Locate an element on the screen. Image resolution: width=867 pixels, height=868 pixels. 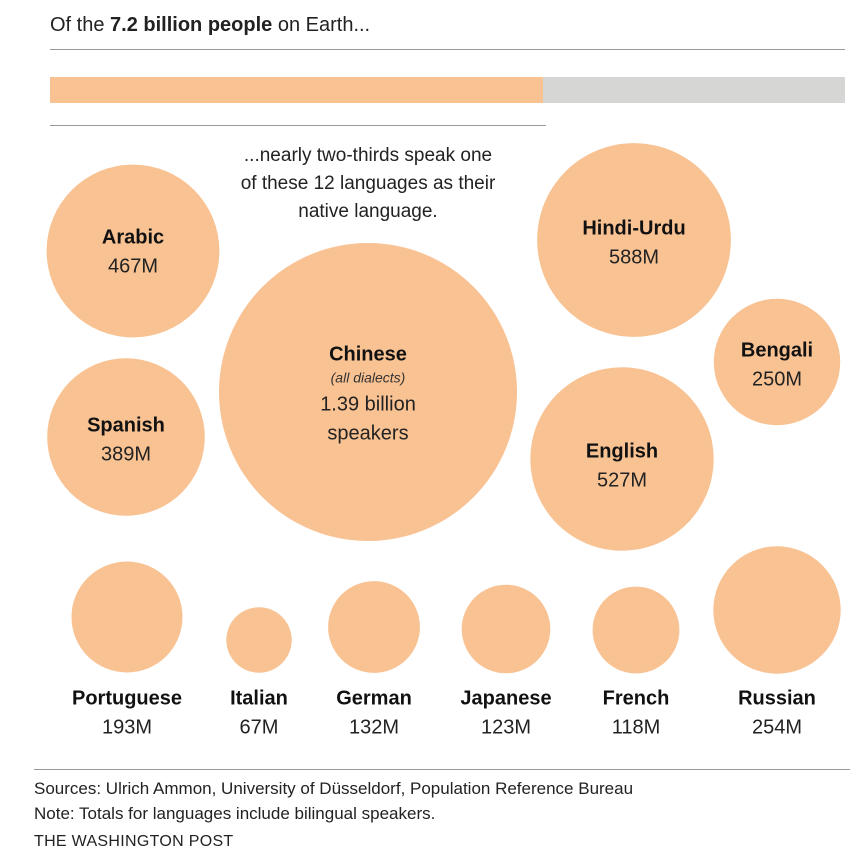
bubble-value-english: 527M is located at coordinates (622, 480).